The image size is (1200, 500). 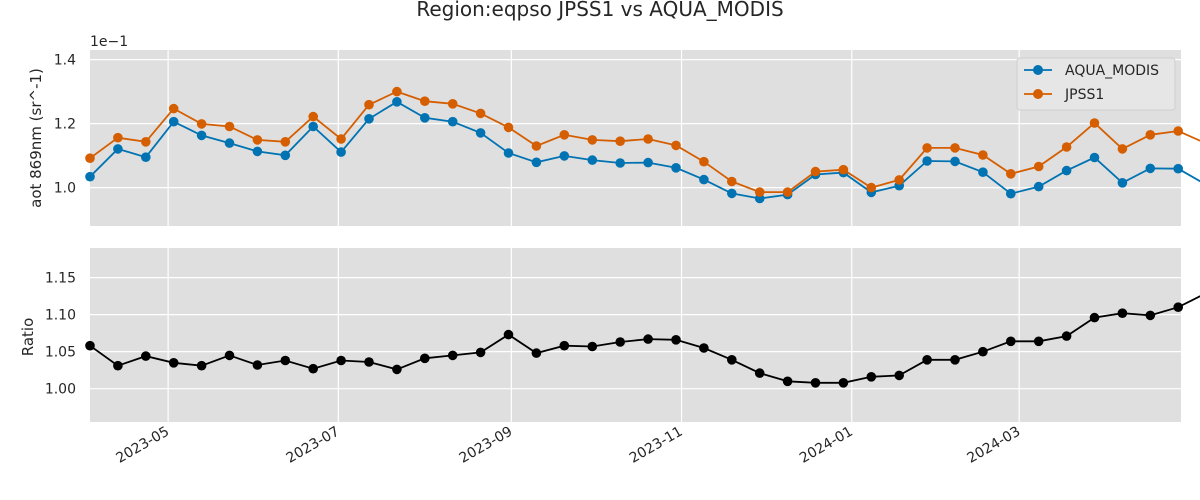 I want to click on x-tick-label: 2024-01, so click(x=826, y=445).